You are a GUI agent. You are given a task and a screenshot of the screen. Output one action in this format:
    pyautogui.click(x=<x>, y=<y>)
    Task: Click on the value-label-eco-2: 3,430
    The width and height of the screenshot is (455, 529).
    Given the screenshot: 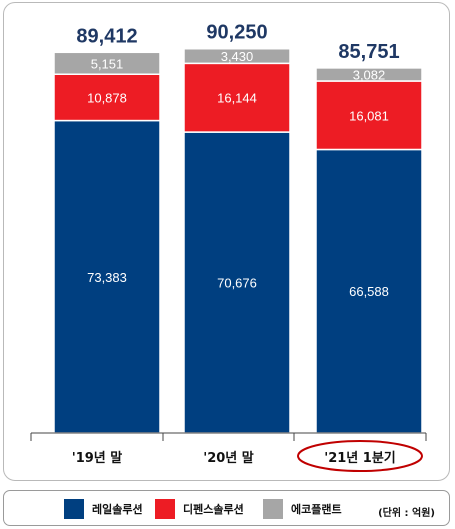 What is the action you would take?
    pyautogui.click(x=237, y=56)
    